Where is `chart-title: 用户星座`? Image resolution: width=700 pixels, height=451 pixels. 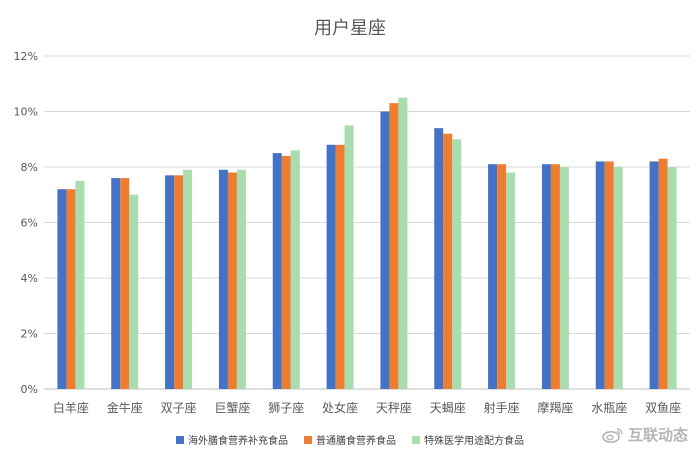
chart-title: 用户星座 is located at coordinates (350, 28).